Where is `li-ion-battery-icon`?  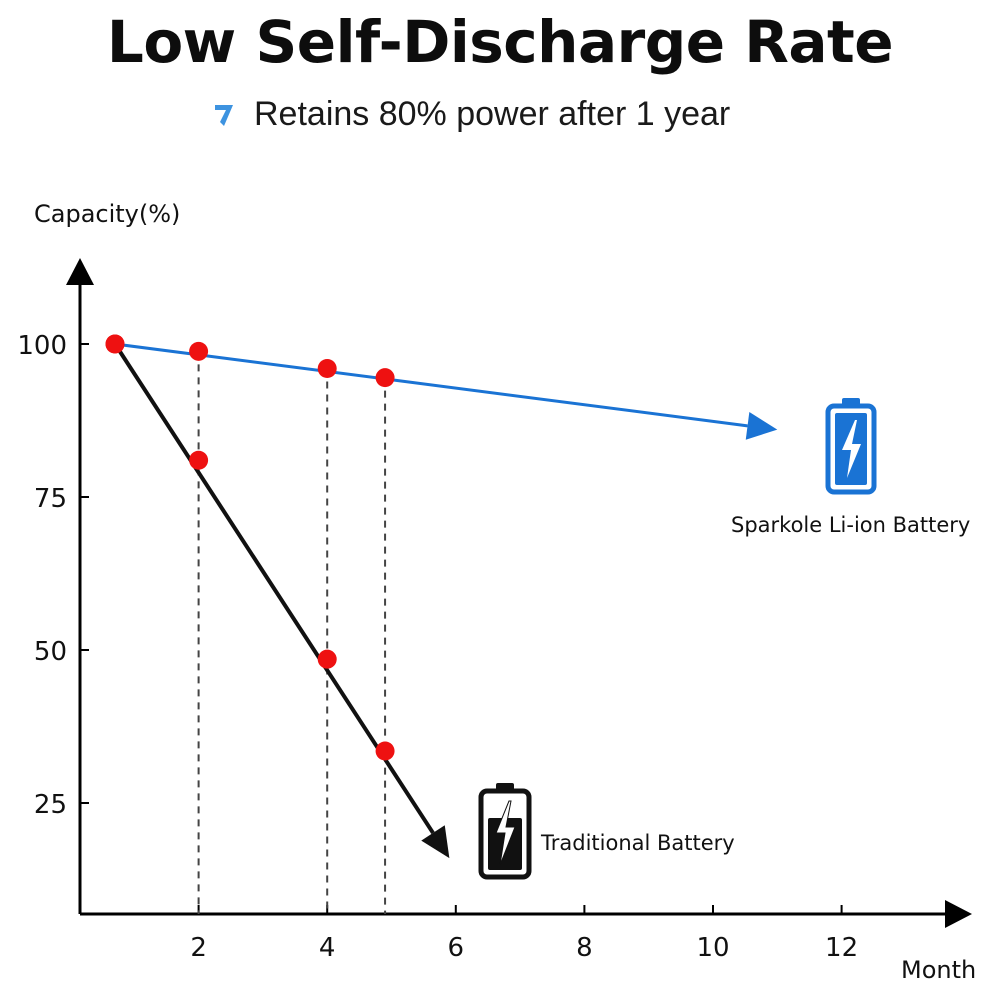
li-ion-battery-icon is located at coordinates (851, 446).